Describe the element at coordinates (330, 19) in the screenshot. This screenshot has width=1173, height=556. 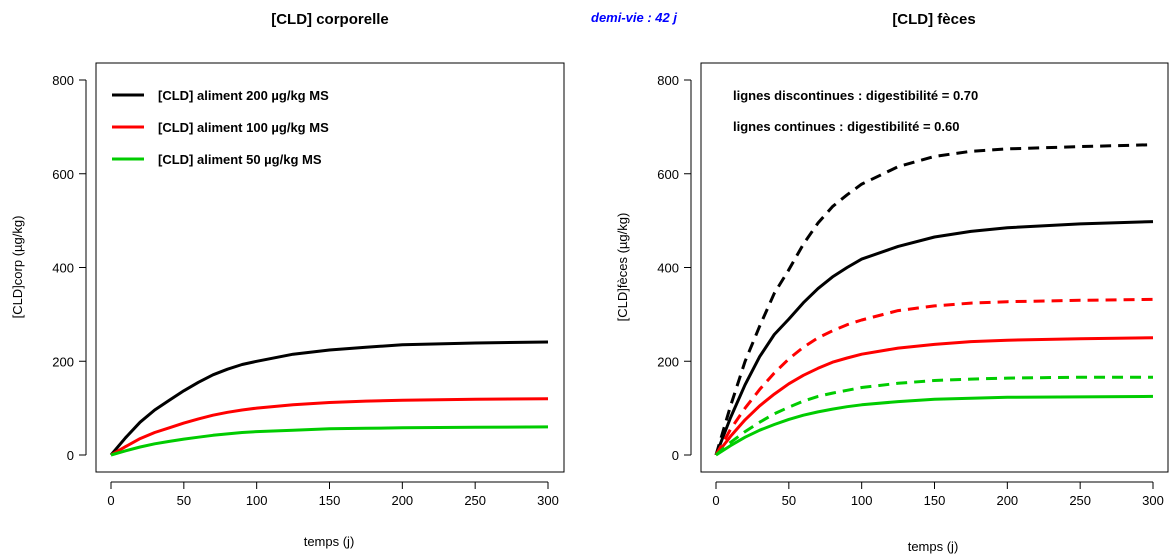
I see `chart-title: [CLD] corporelle` at that location.